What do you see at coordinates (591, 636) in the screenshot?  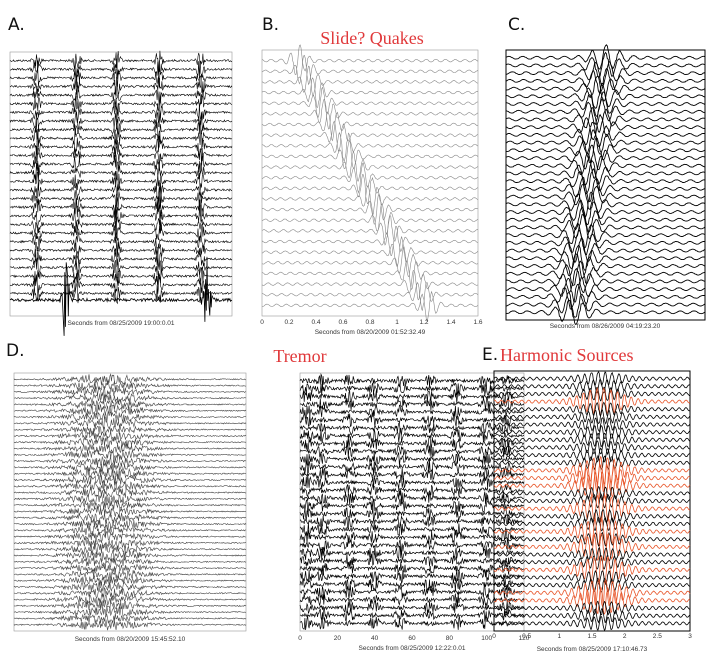 I see `x-tick-label: 1.5` at bounding box center [591, 636].